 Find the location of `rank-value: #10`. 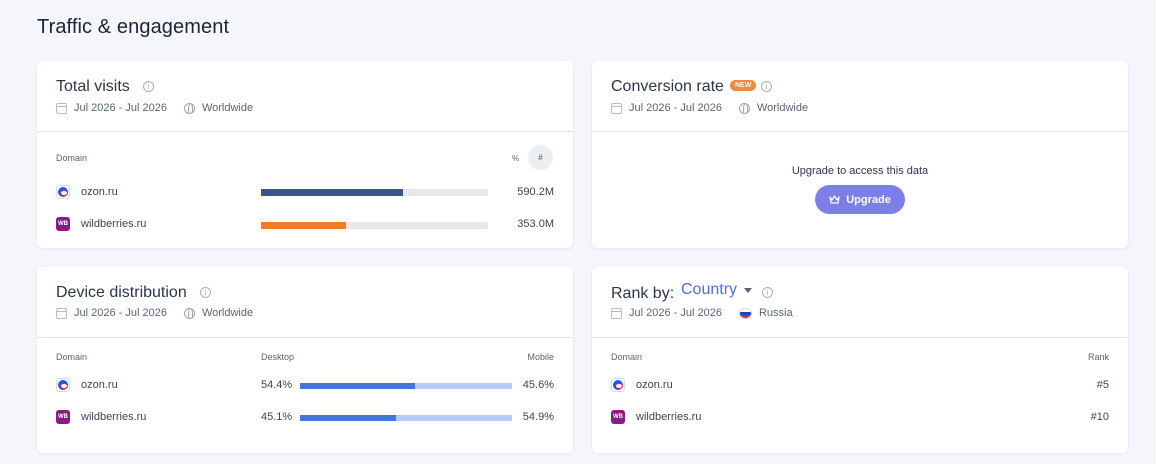

rank-value: #10 is located at coordinates (1099, 417).